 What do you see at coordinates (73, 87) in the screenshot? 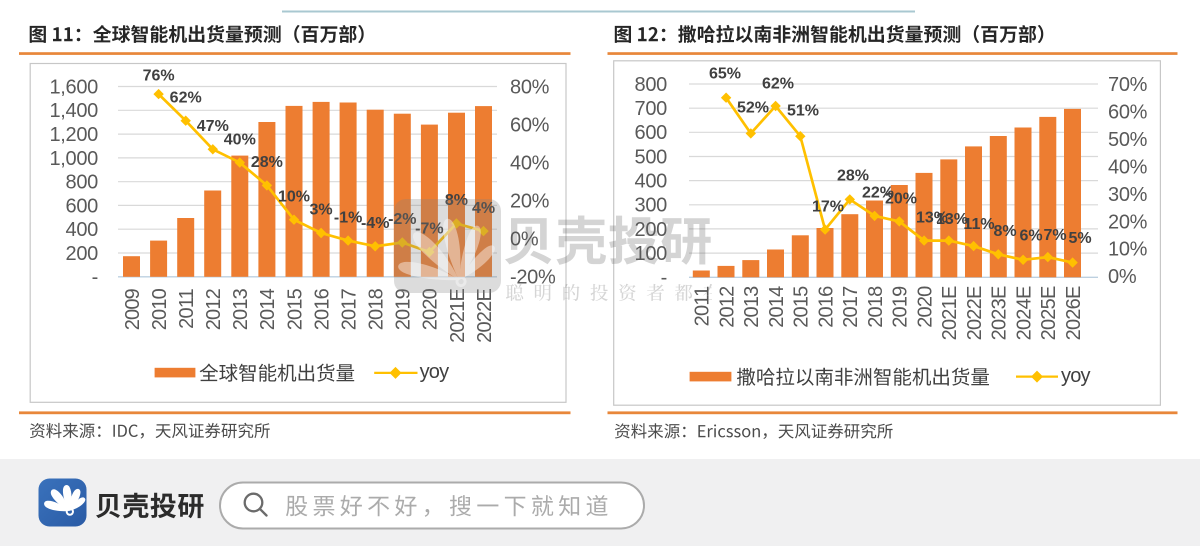
I see `svg-text: 1,600` at bounding box center [73, 87].